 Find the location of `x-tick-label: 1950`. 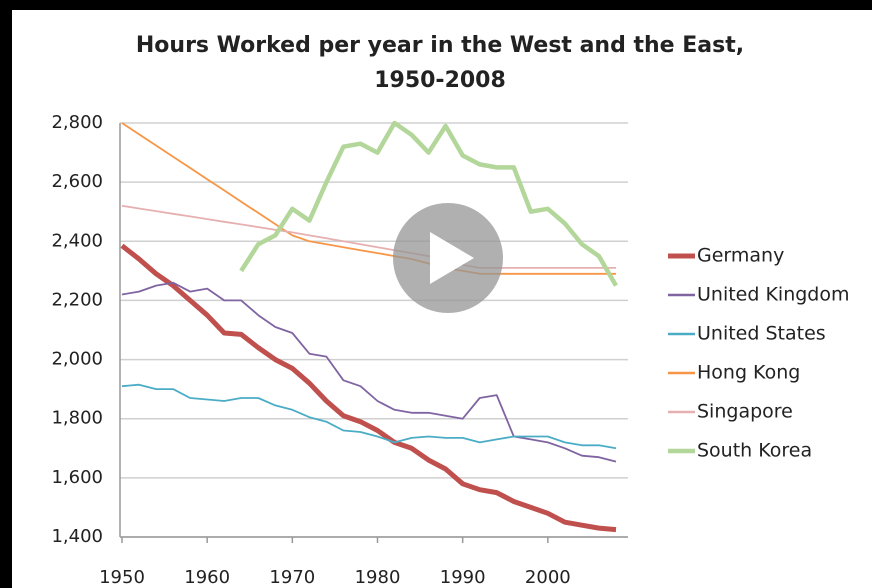

x-tick-label: 1950 is located at coordinates (122, 577).